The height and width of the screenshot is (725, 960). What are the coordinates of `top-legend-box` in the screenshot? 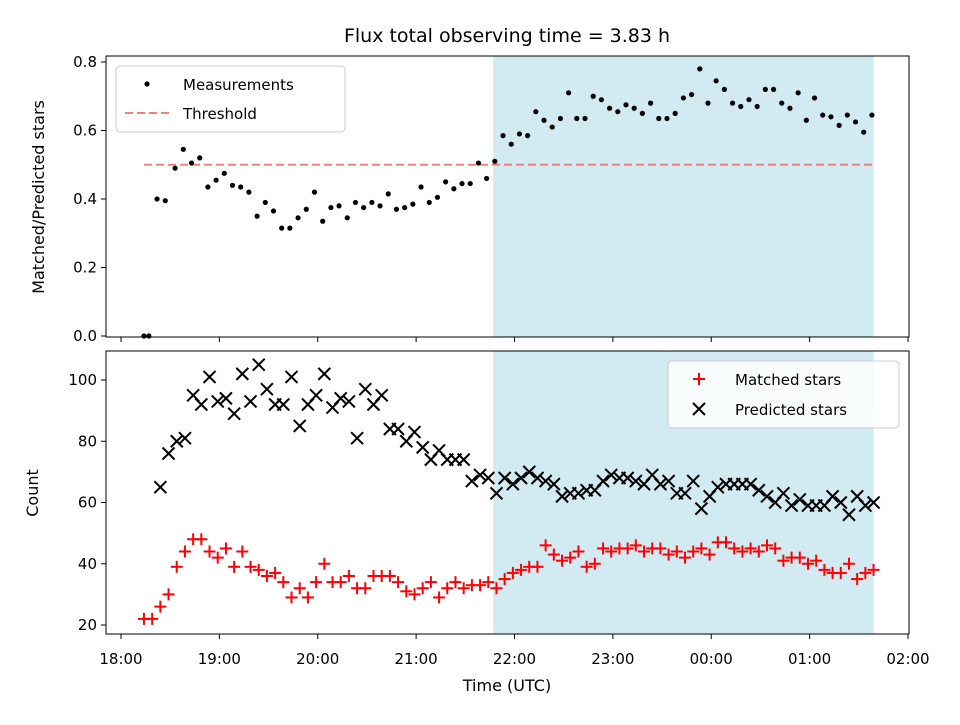 It's located at (230, 99).